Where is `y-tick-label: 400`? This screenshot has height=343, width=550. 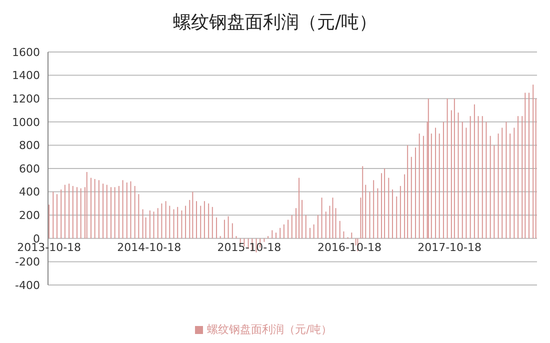 y-tick-label: 400 is located at coordinates (29, 192).